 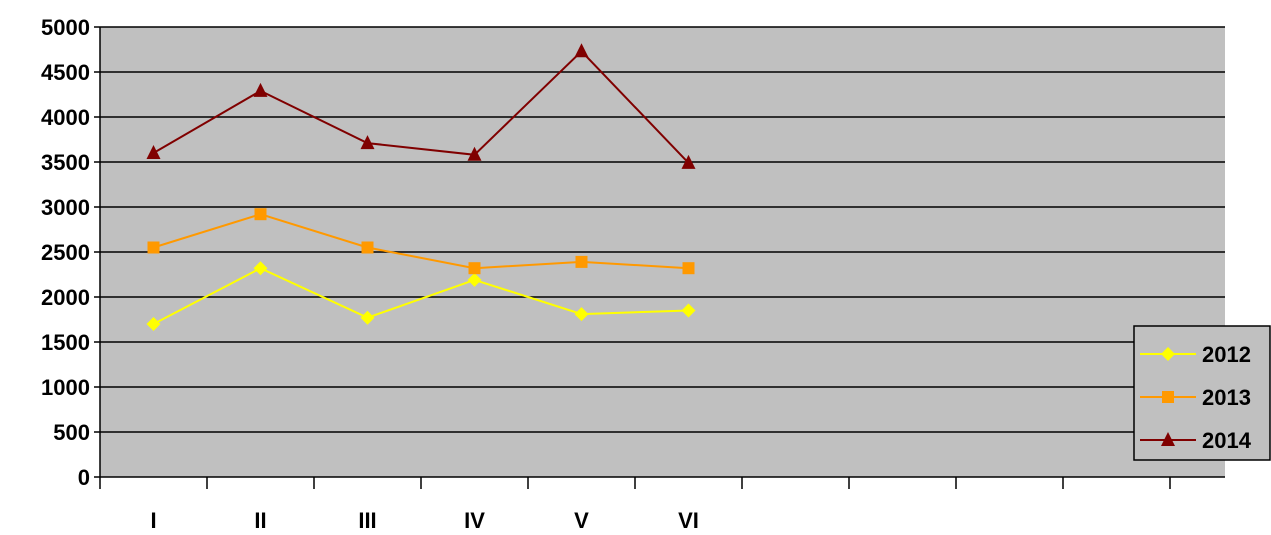 What do you see at coordinates (367, 520) in the screenshot?
I see `x-tick-label: III` at bounding box center [367, 520].